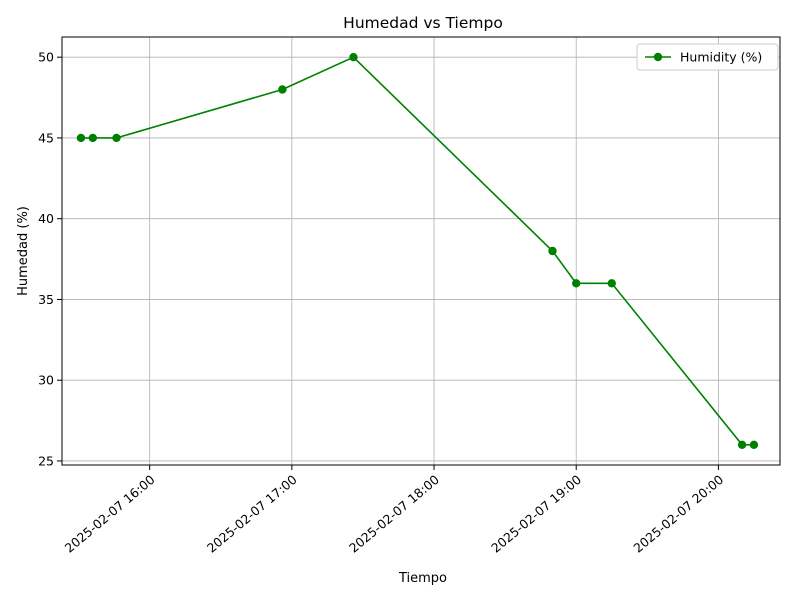 The image size is (800, 600). Describe the element at coordinates (678, 514) in the screenshot. I see `x-tick-label: 2025-02-07 20:00` at that location.